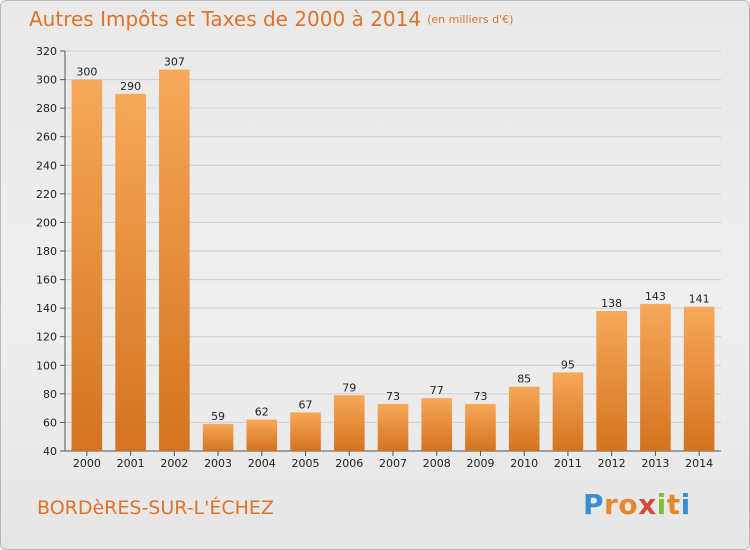  Describe the element at coordinates (524, 463) in the screenshot. I see `x-tick-label: 2010` at that location.